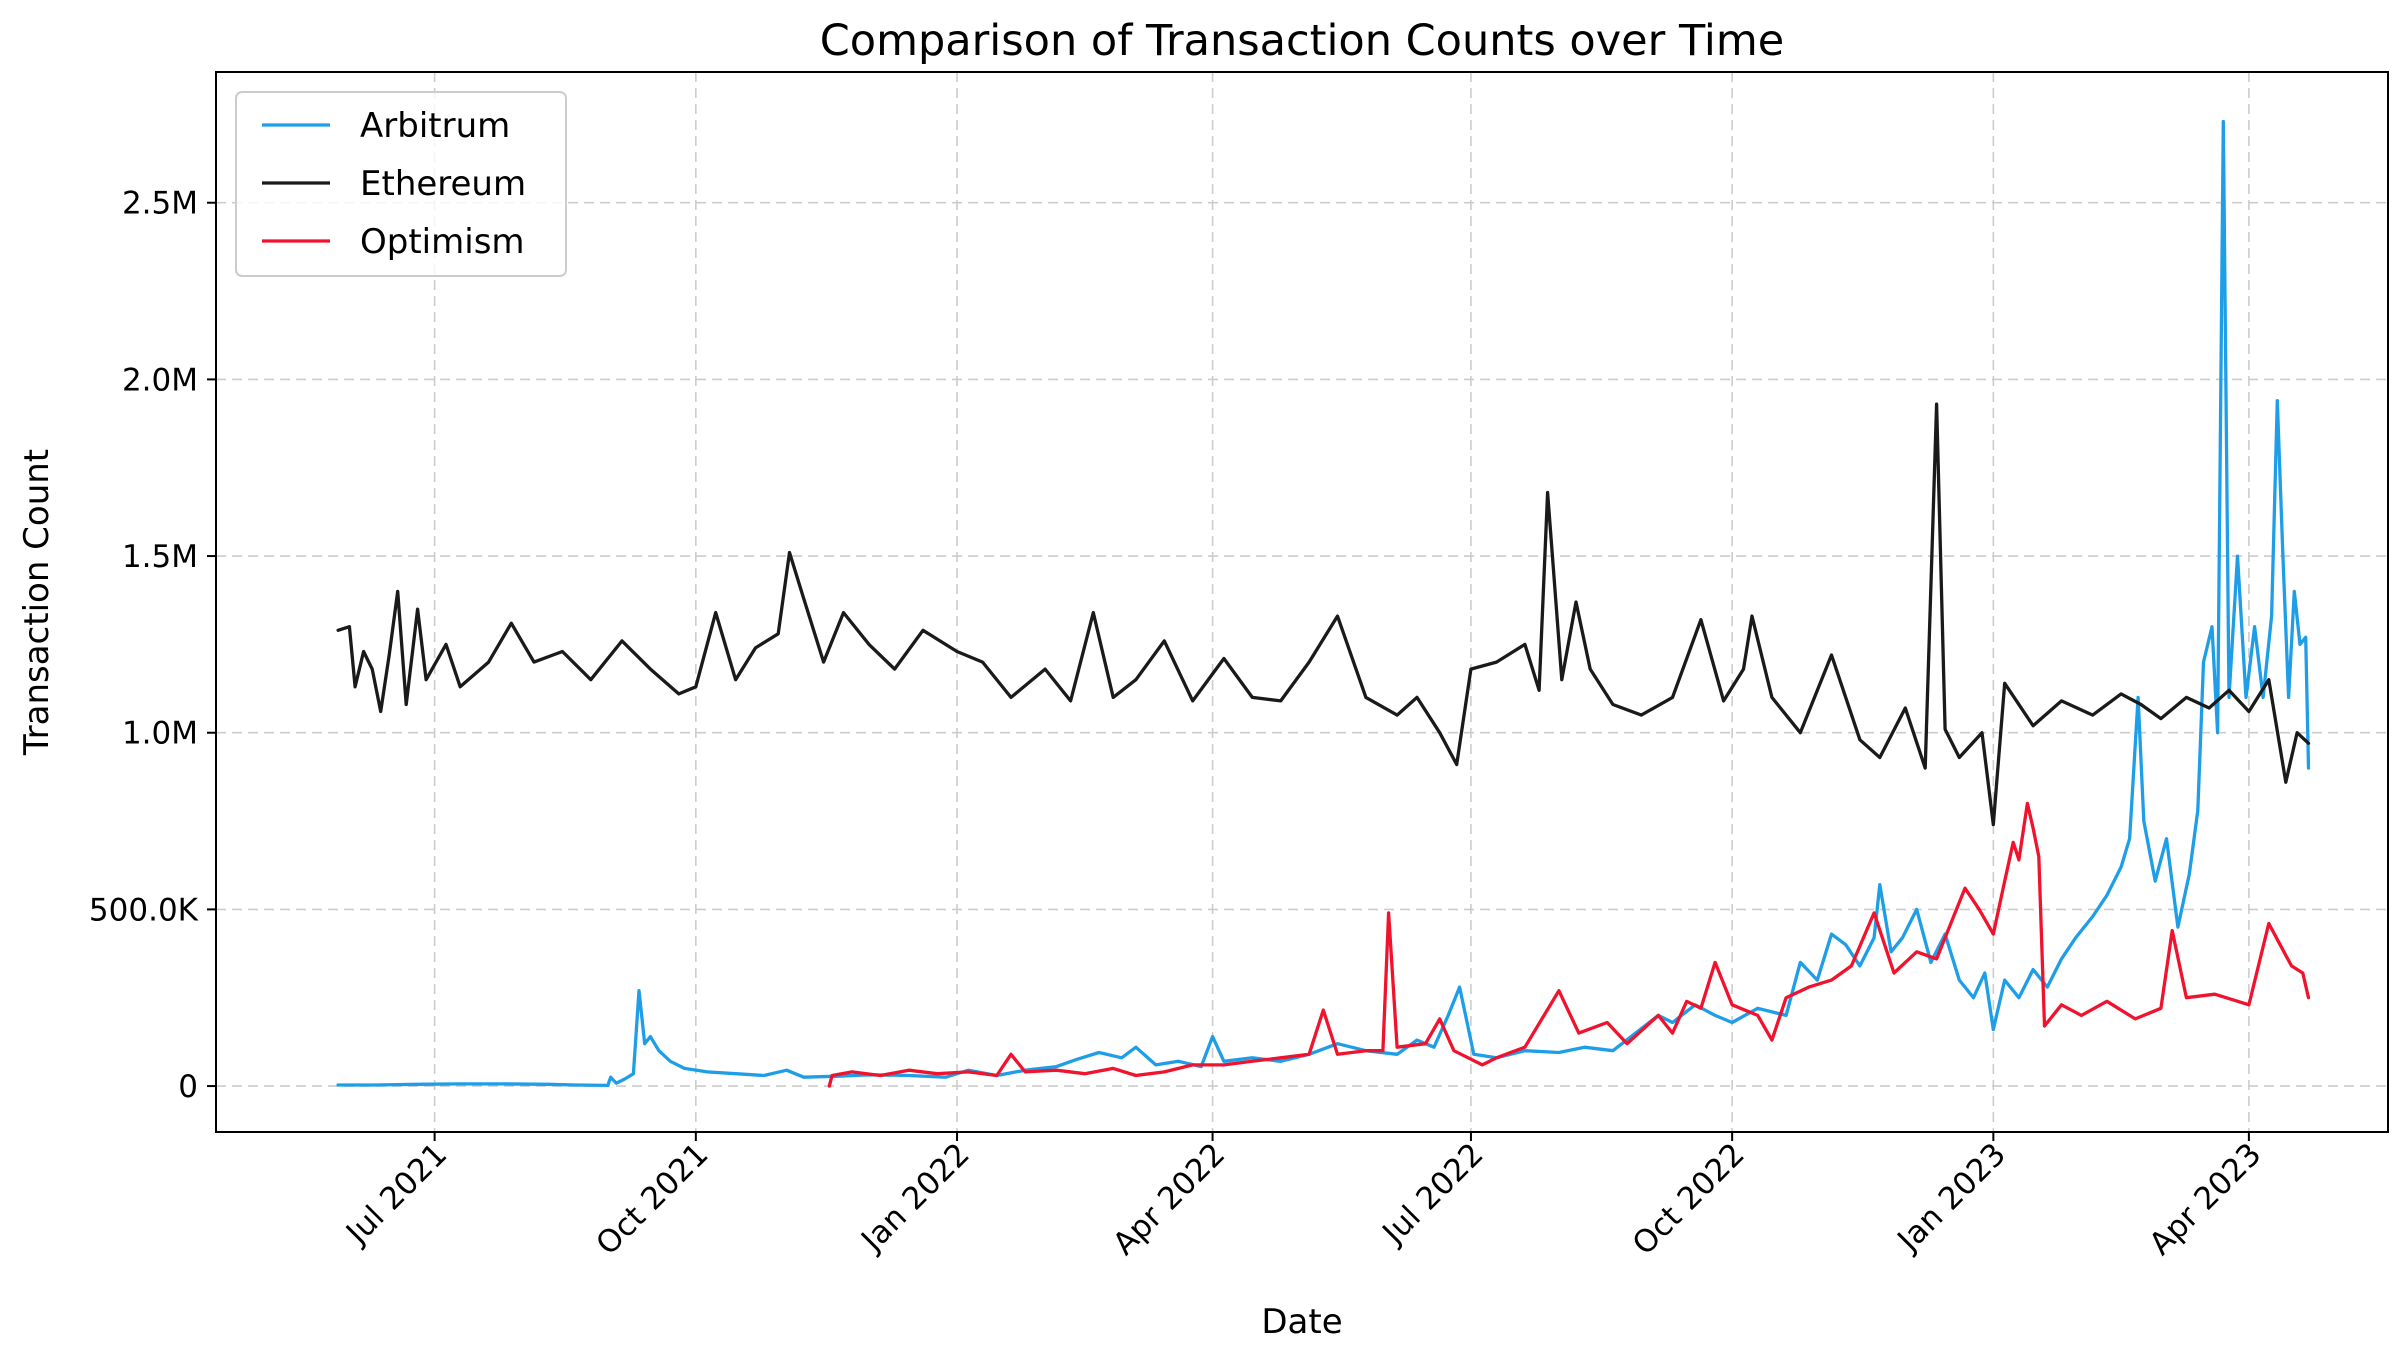  Describe the element at coordinates (188, 1087) in the screenshot. I see `y-tick-label: 0` at that location.